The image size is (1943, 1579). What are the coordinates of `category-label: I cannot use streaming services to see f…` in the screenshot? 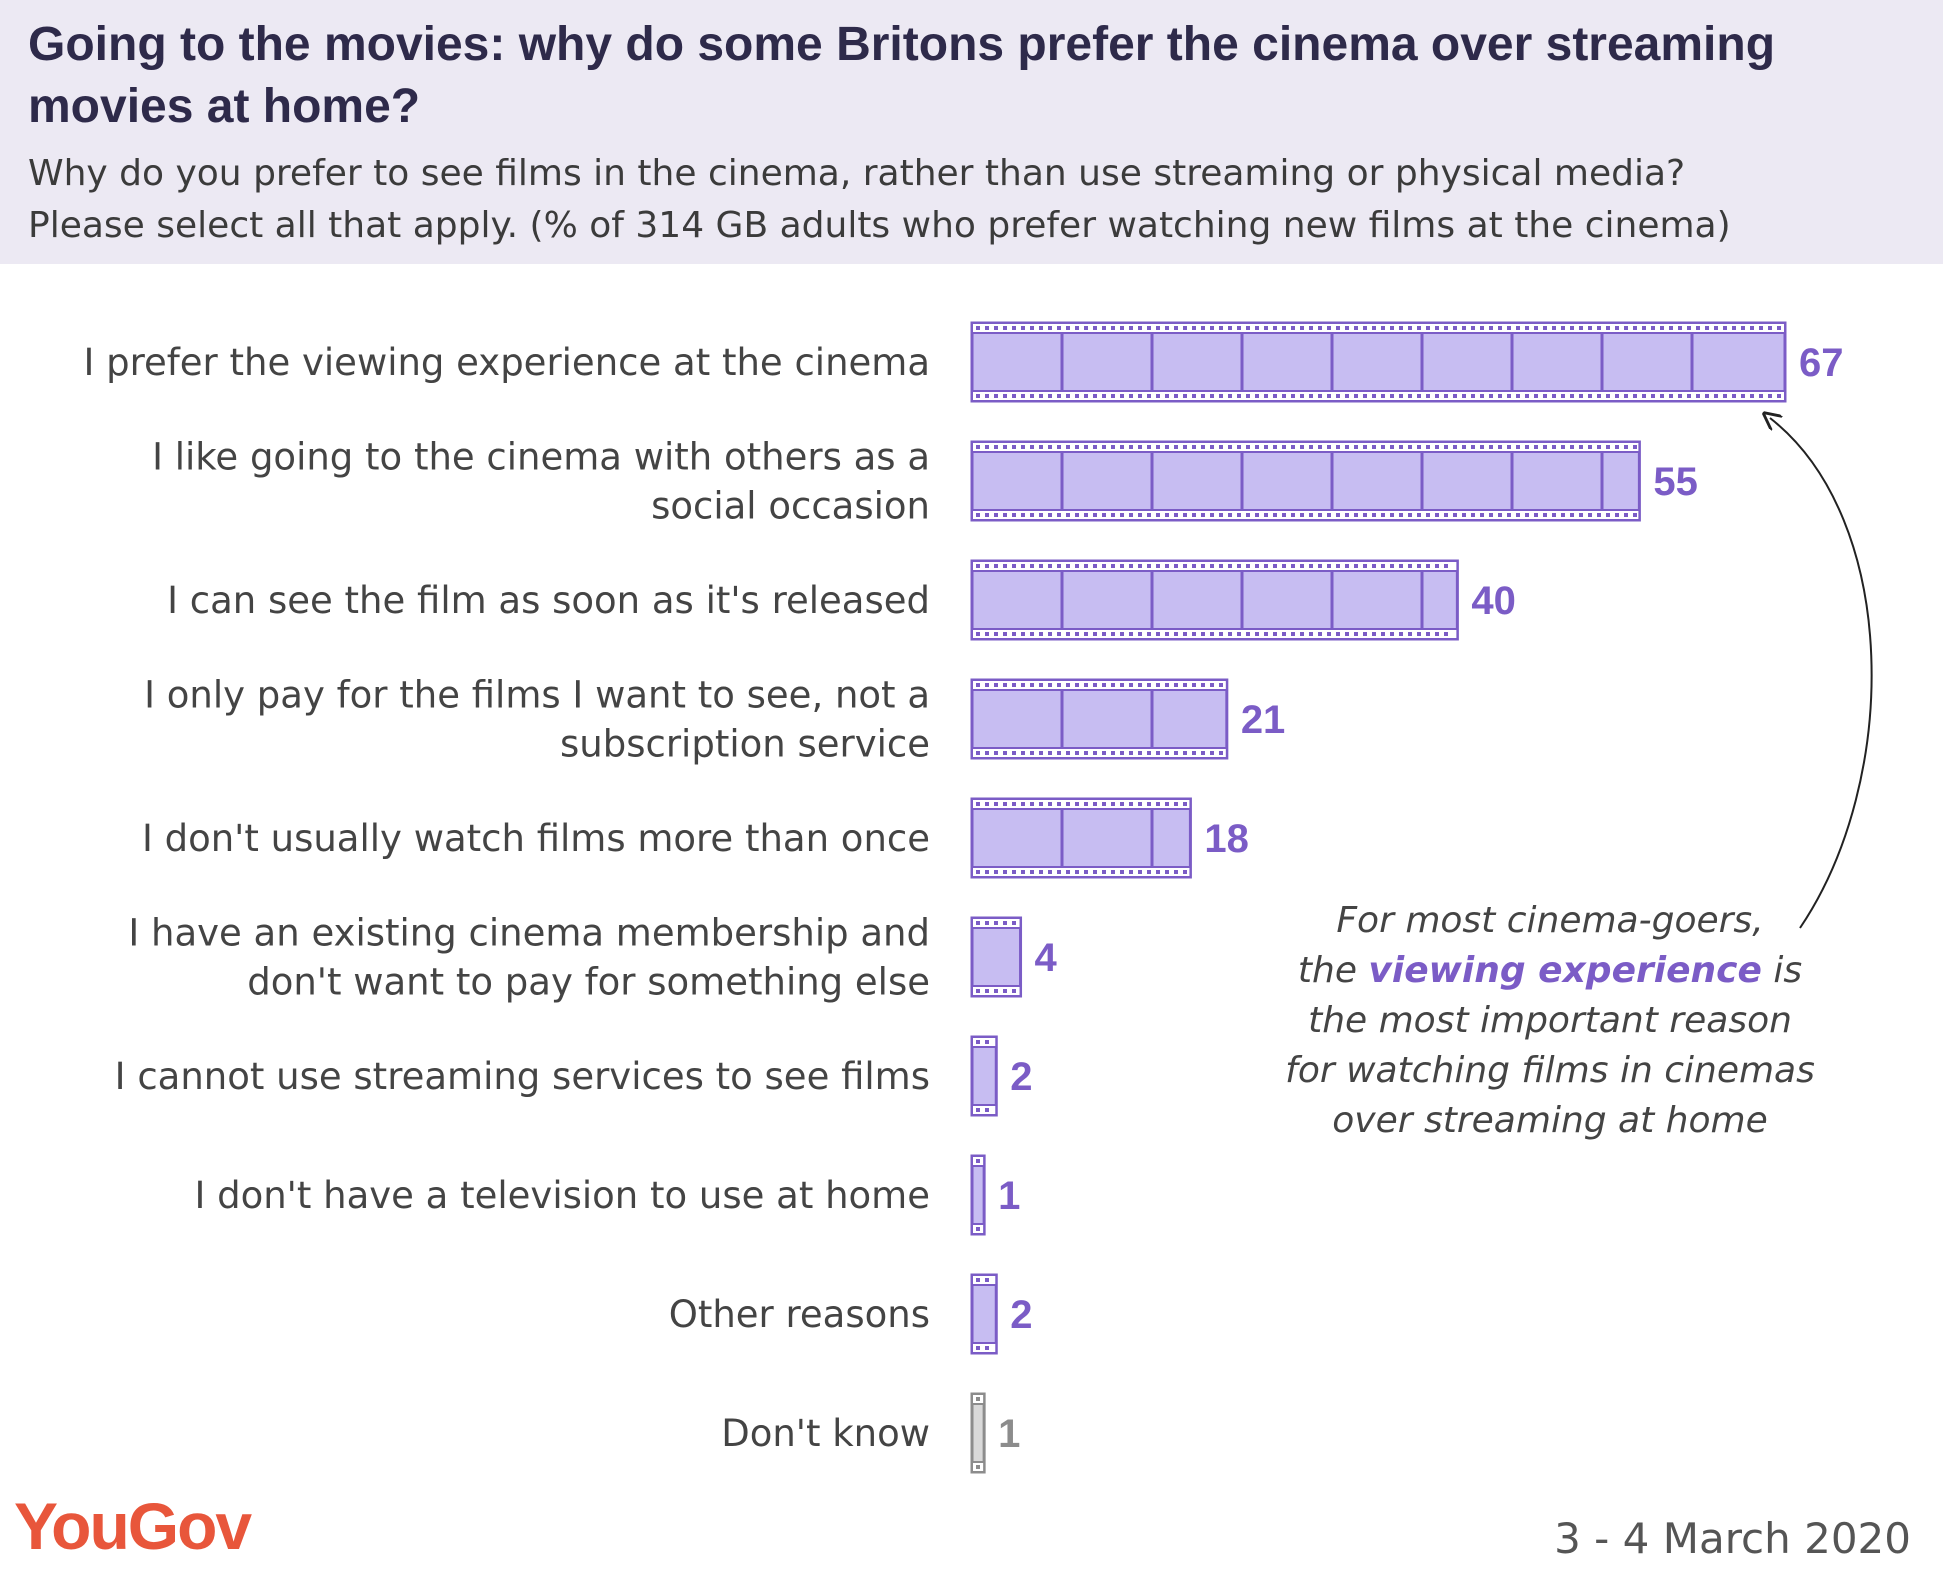 It's located at (522, 1076).